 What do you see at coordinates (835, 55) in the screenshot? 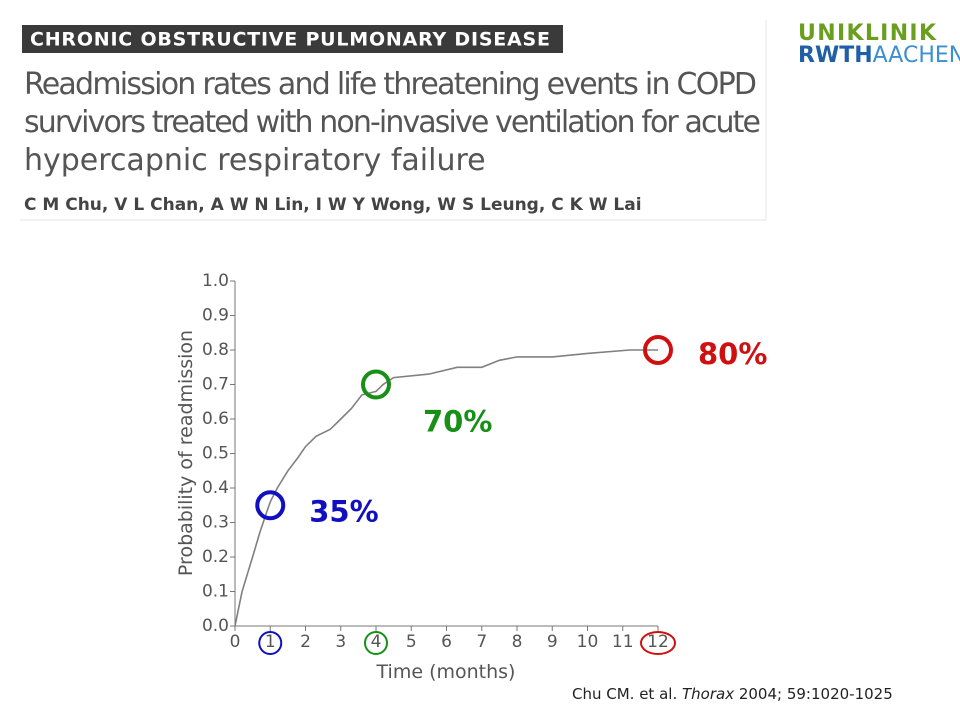
I see `logo-rwth: RWTH` at bounding box center [835, 55].